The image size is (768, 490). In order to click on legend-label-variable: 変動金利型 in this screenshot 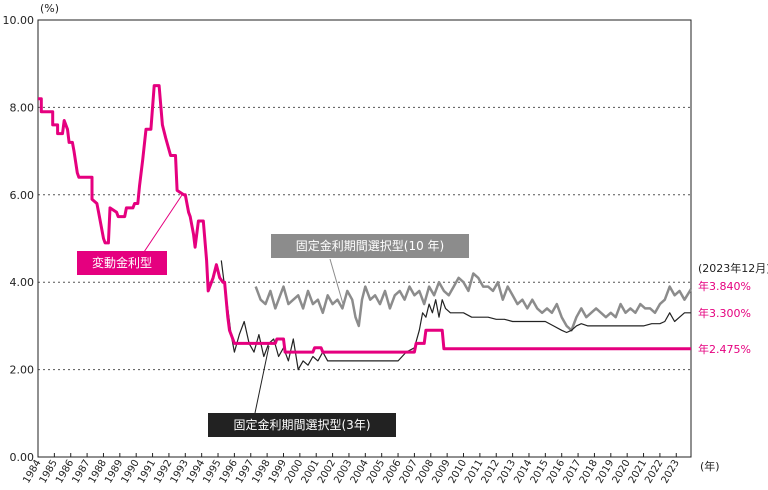, I will do `click(122, 262)`.